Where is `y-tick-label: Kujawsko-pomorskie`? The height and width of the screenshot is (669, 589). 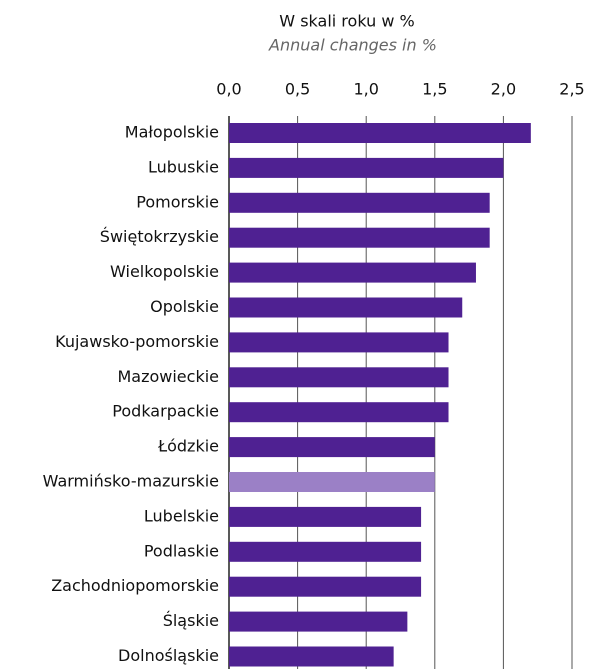
y-tick-label: Kujawsko-pomorskie is located at coordinates (137, 341).